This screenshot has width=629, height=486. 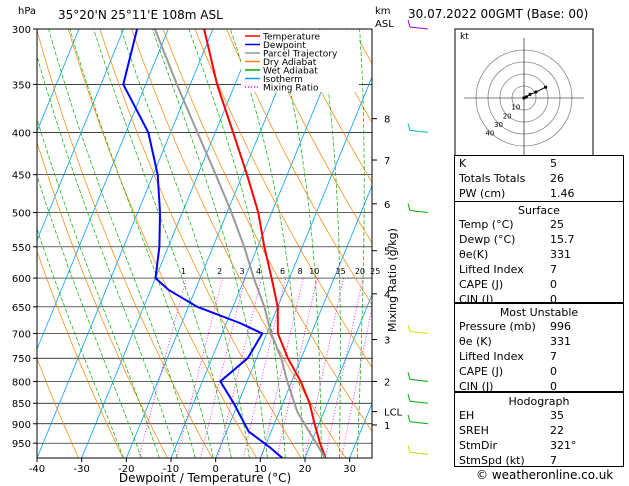 I want to click on legend-label: Parcel Trajectory, so click(x=300, y=55).